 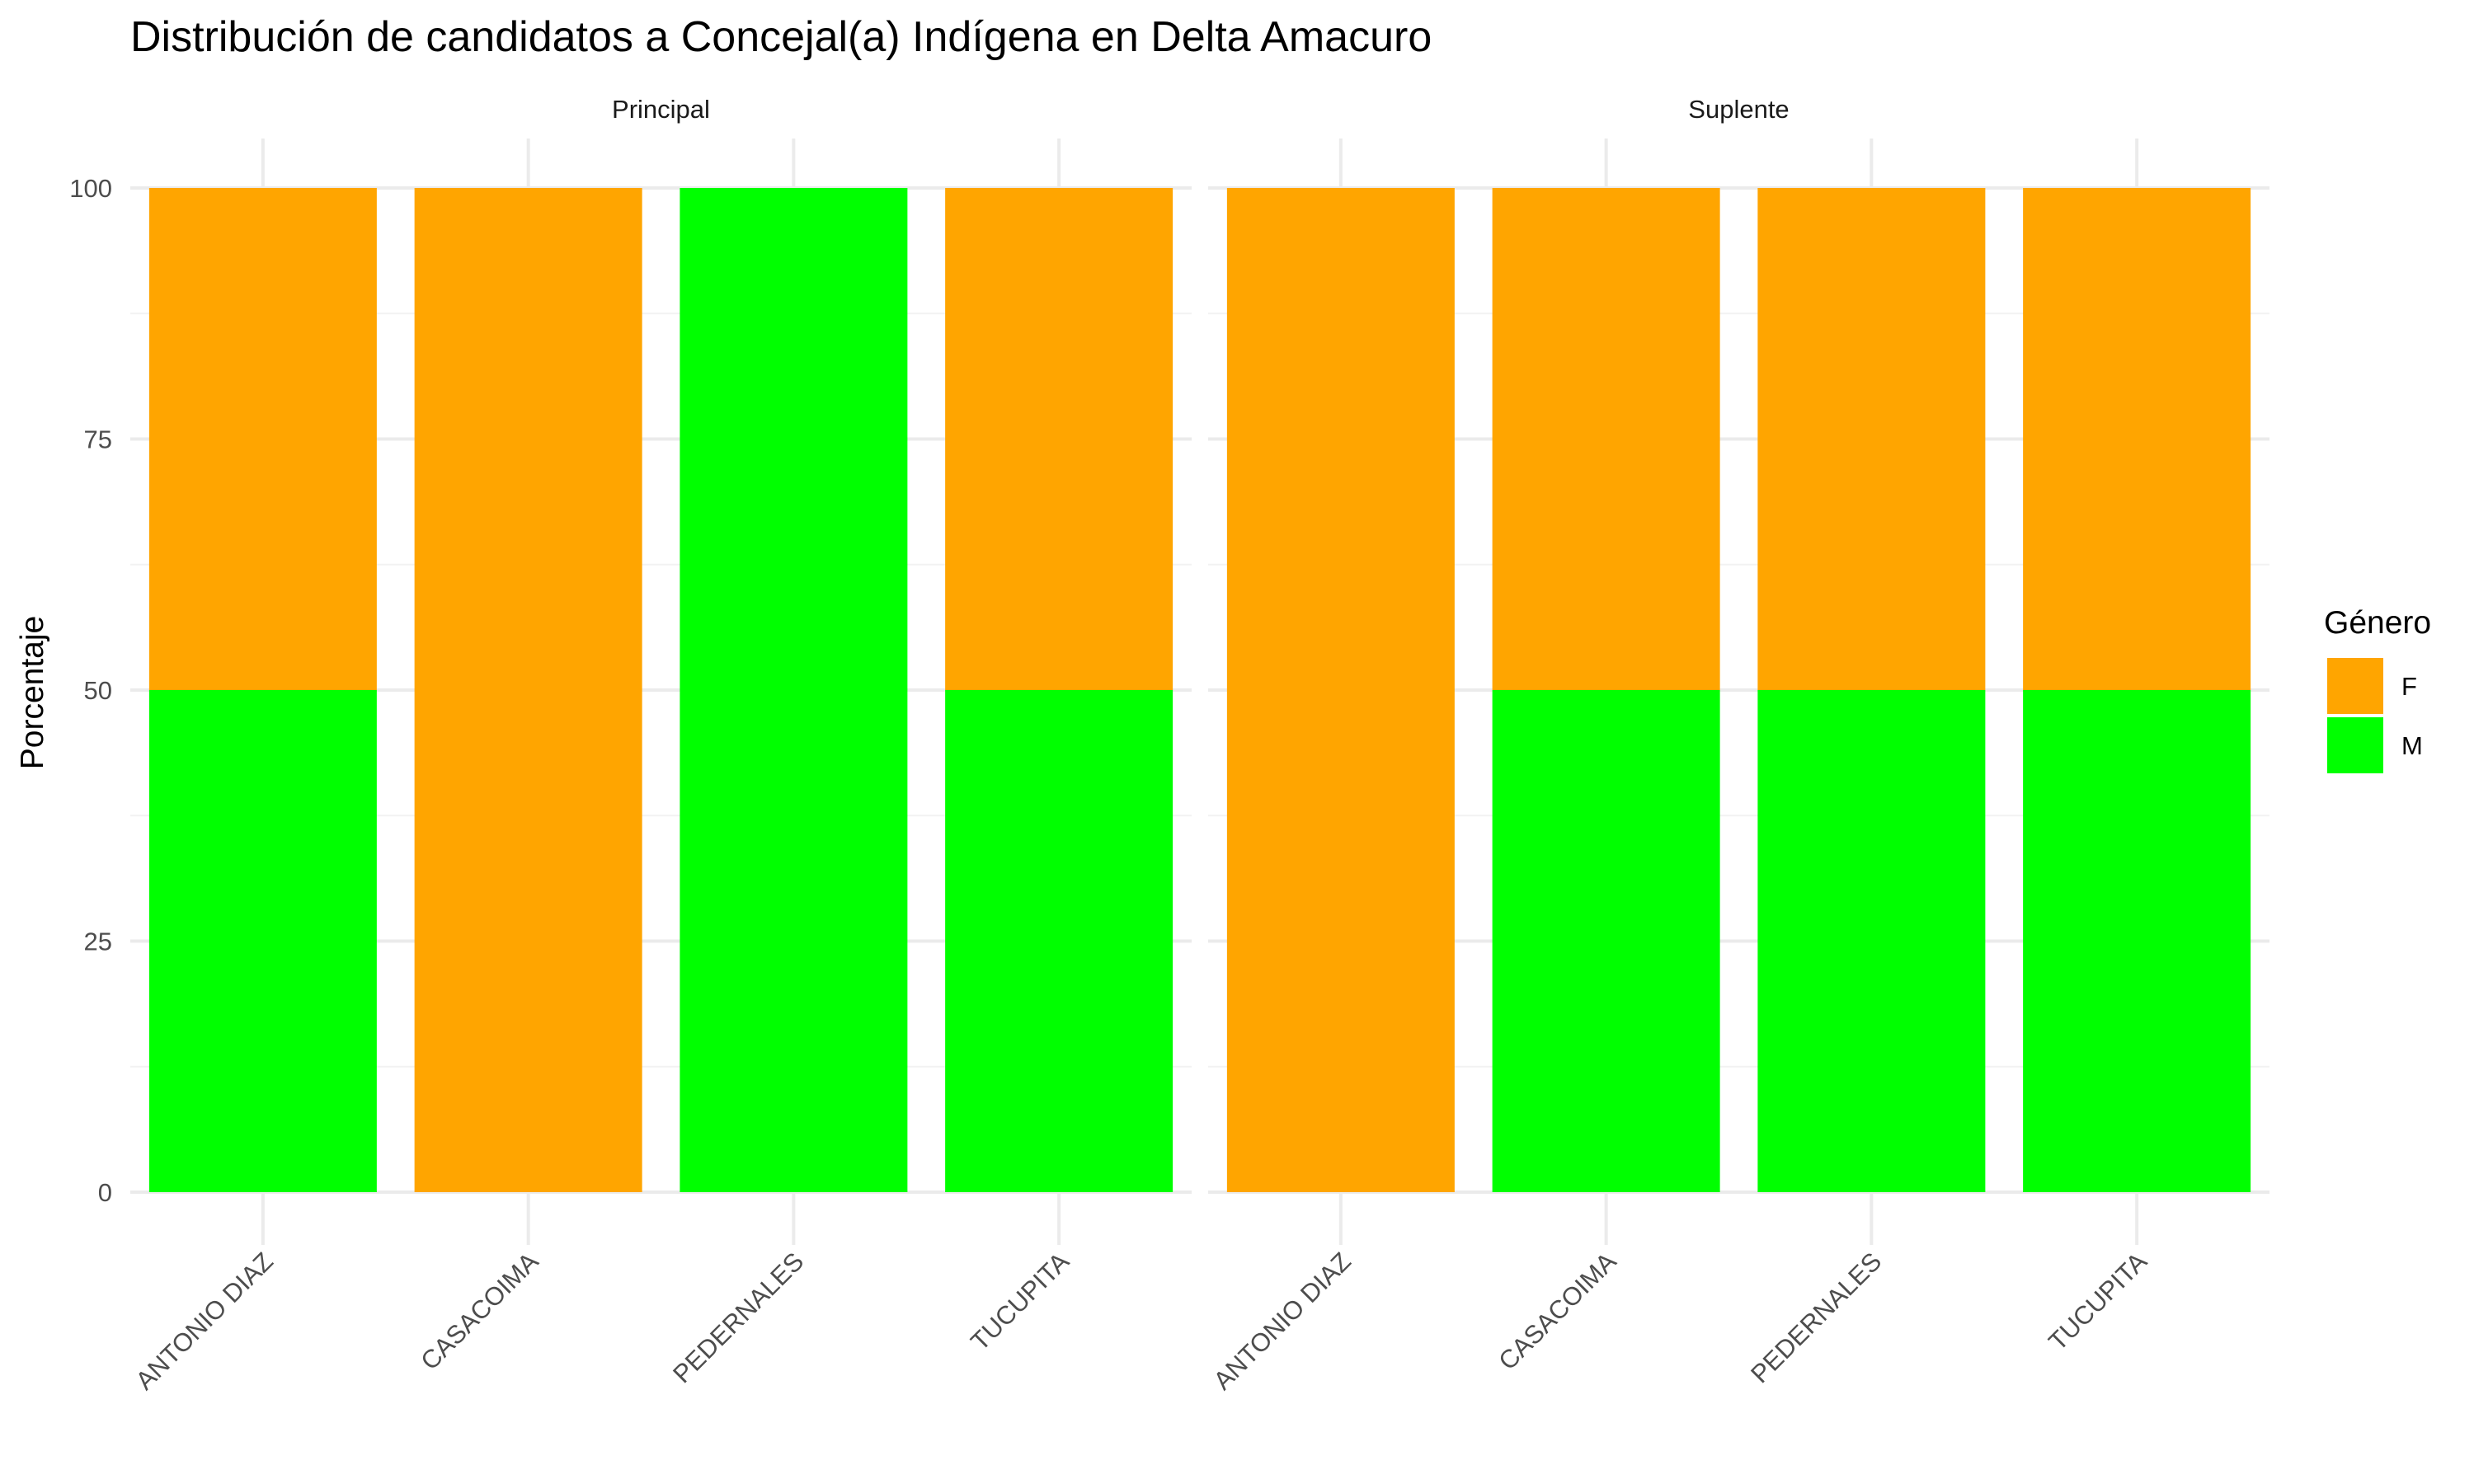 What do you see at coordinates (2377, 623) in the screenshot?
I see `legend-title: Género` at bounding box center [2377, 623].